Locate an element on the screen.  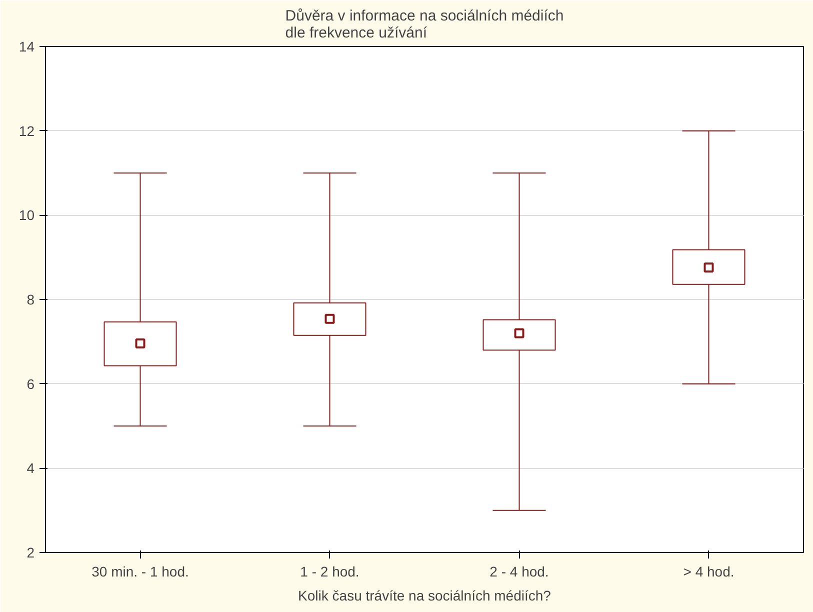
x-tick-label: 1 - 2 hod. is located at coordinates (330, 572).